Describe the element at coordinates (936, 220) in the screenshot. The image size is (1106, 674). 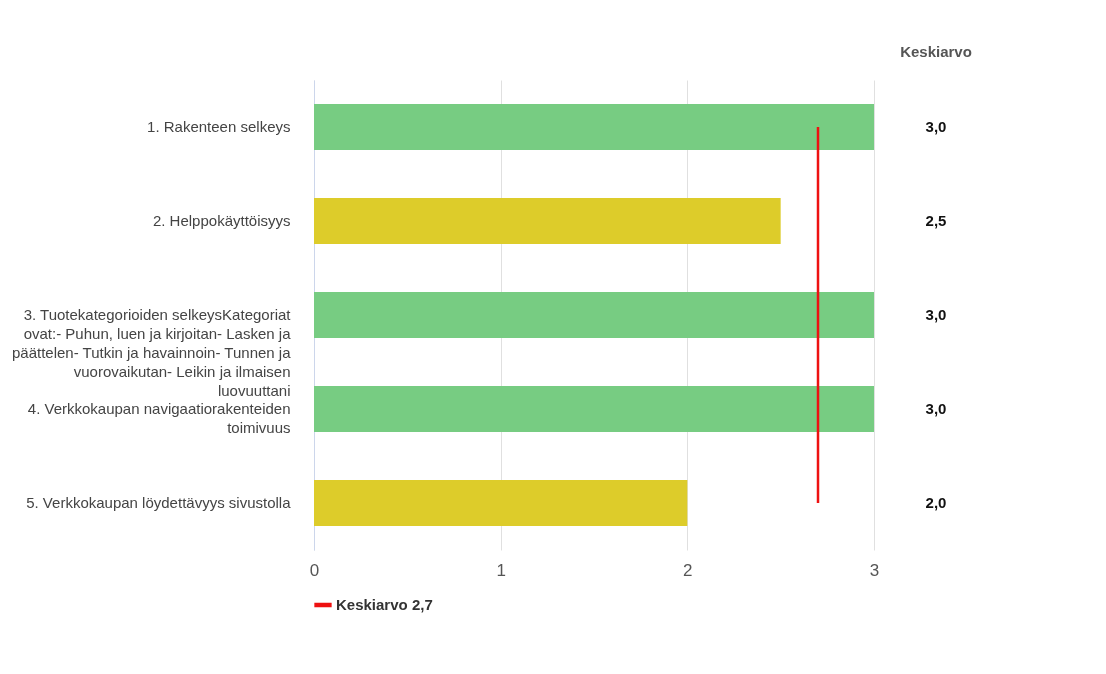
I see `data-label: 2,5` at that location.